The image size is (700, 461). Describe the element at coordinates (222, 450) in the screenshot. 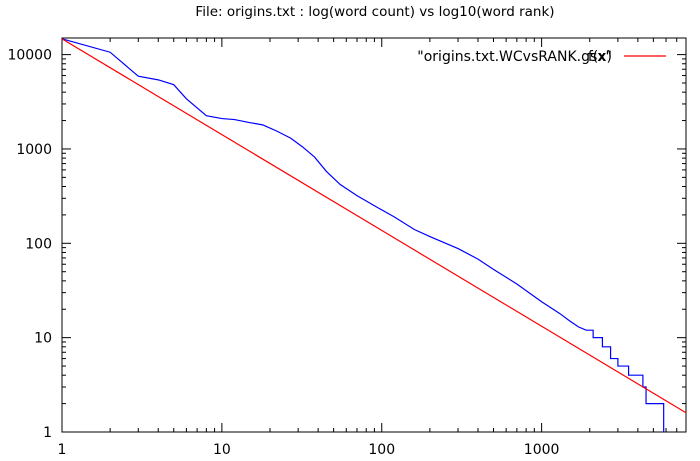

I see `x-tick-label: 10` at that location.